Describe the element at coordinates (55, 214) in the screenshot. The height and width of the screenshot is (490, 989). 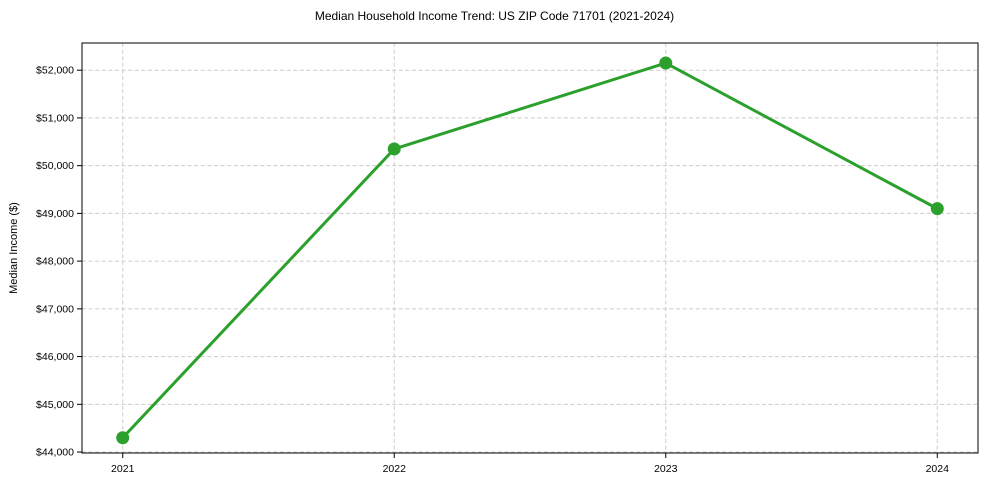
I see `y-tick-label: $49,000` at that location.